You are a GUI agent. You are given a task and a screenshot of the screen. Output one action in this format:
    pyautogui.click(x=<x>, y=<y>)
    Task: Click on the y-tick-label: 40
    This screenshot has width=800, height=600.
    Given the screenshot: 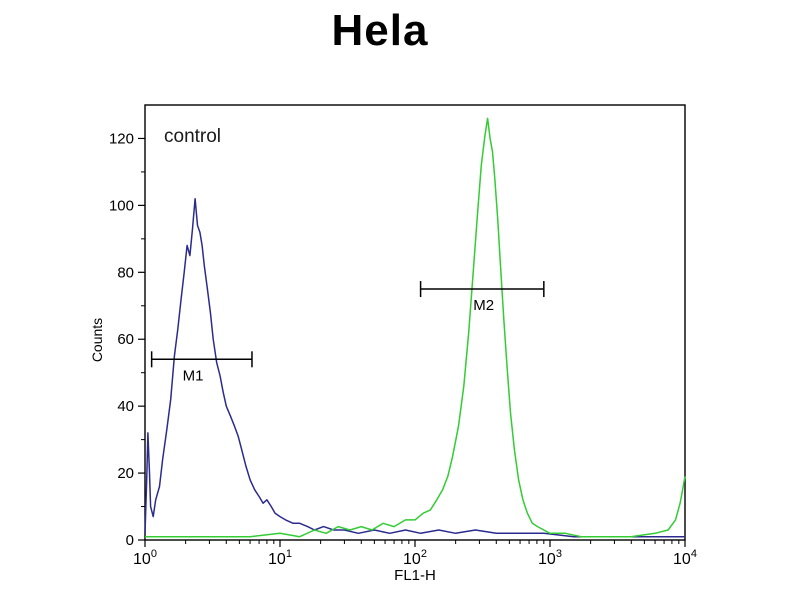 What is the action you would take?
    pyautogui.click(x=125, y=406)
    